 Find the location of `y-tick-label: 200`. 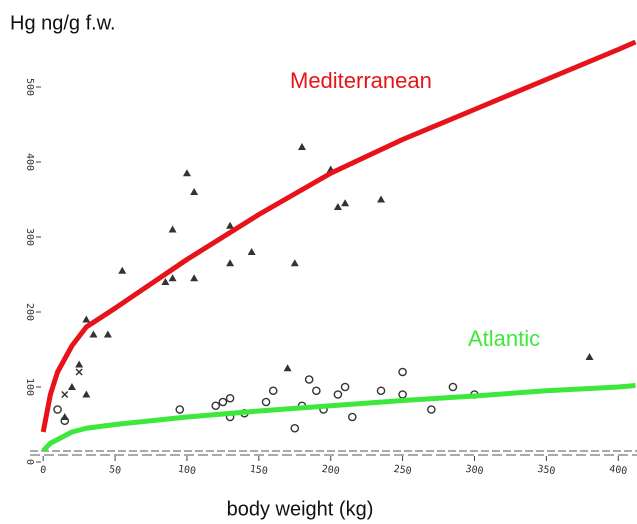

y-tick-label: 200 is located at coordinates (29, 312).